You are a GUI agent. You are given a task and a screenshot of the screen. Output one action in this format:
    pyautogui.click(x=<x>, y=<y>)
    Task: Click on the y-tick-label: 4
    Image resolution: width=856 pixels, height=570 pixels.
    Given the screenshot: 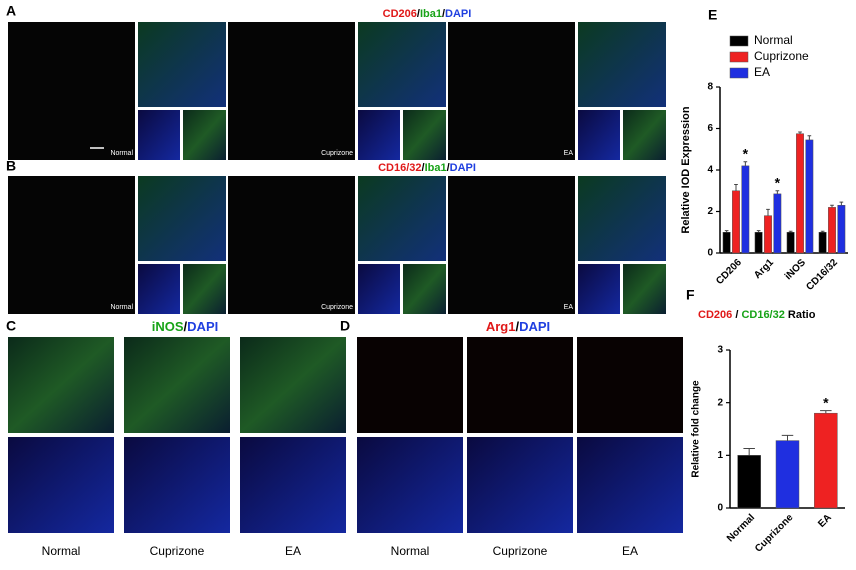 What is the action you would take?
    pyautogui.click(x=710, y=170)
    